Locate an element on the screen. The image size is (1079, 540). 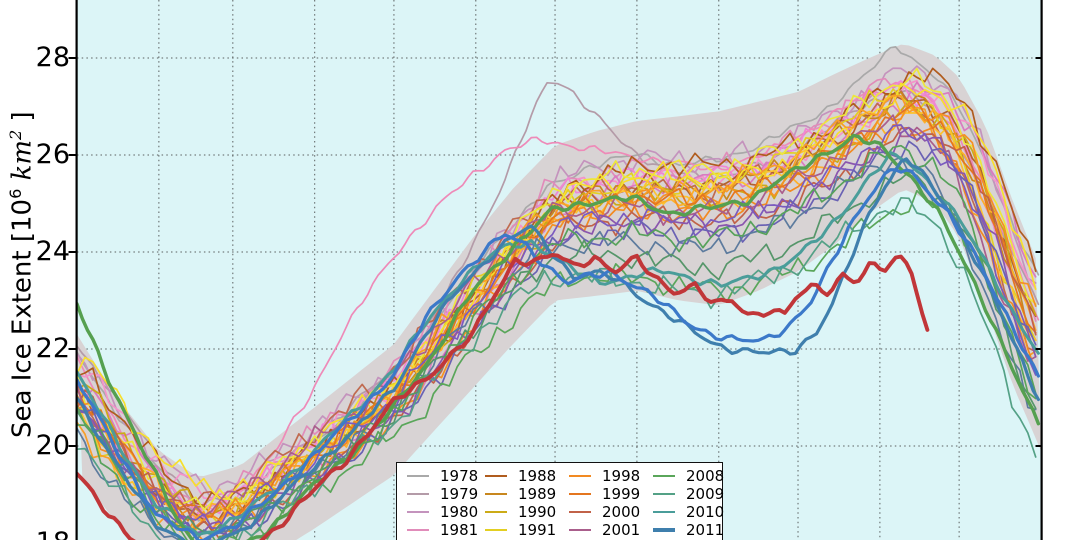
legend-label-1989: 1989 is located at coordinates (537, 494).